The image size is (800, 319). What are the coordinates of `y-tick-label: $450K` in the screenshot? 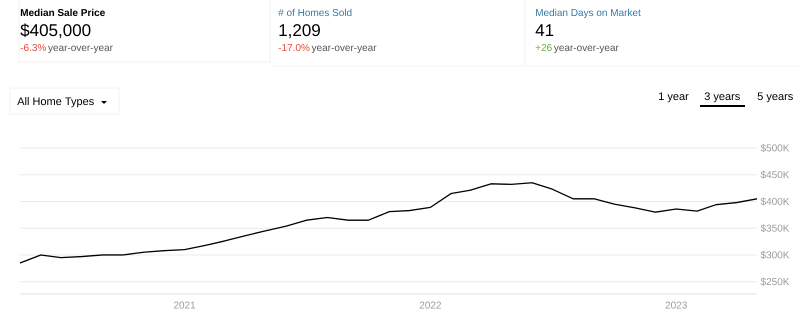 It's located at (775, 174).